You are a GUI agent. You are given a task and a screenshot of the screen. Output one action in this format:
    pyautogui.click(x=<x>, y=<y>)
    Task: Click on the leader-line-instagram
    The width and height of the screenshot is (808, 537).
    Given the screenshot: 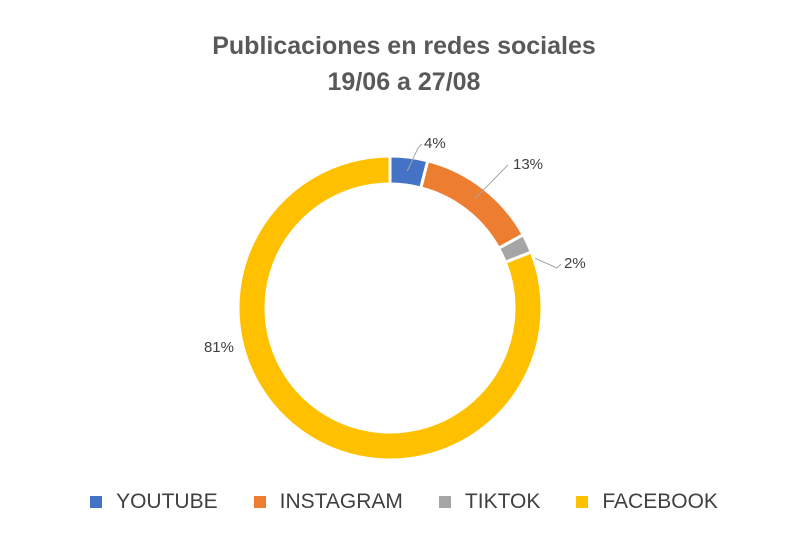 What is the action you would take?
    pyautogui.click(x=491, y=182)
    